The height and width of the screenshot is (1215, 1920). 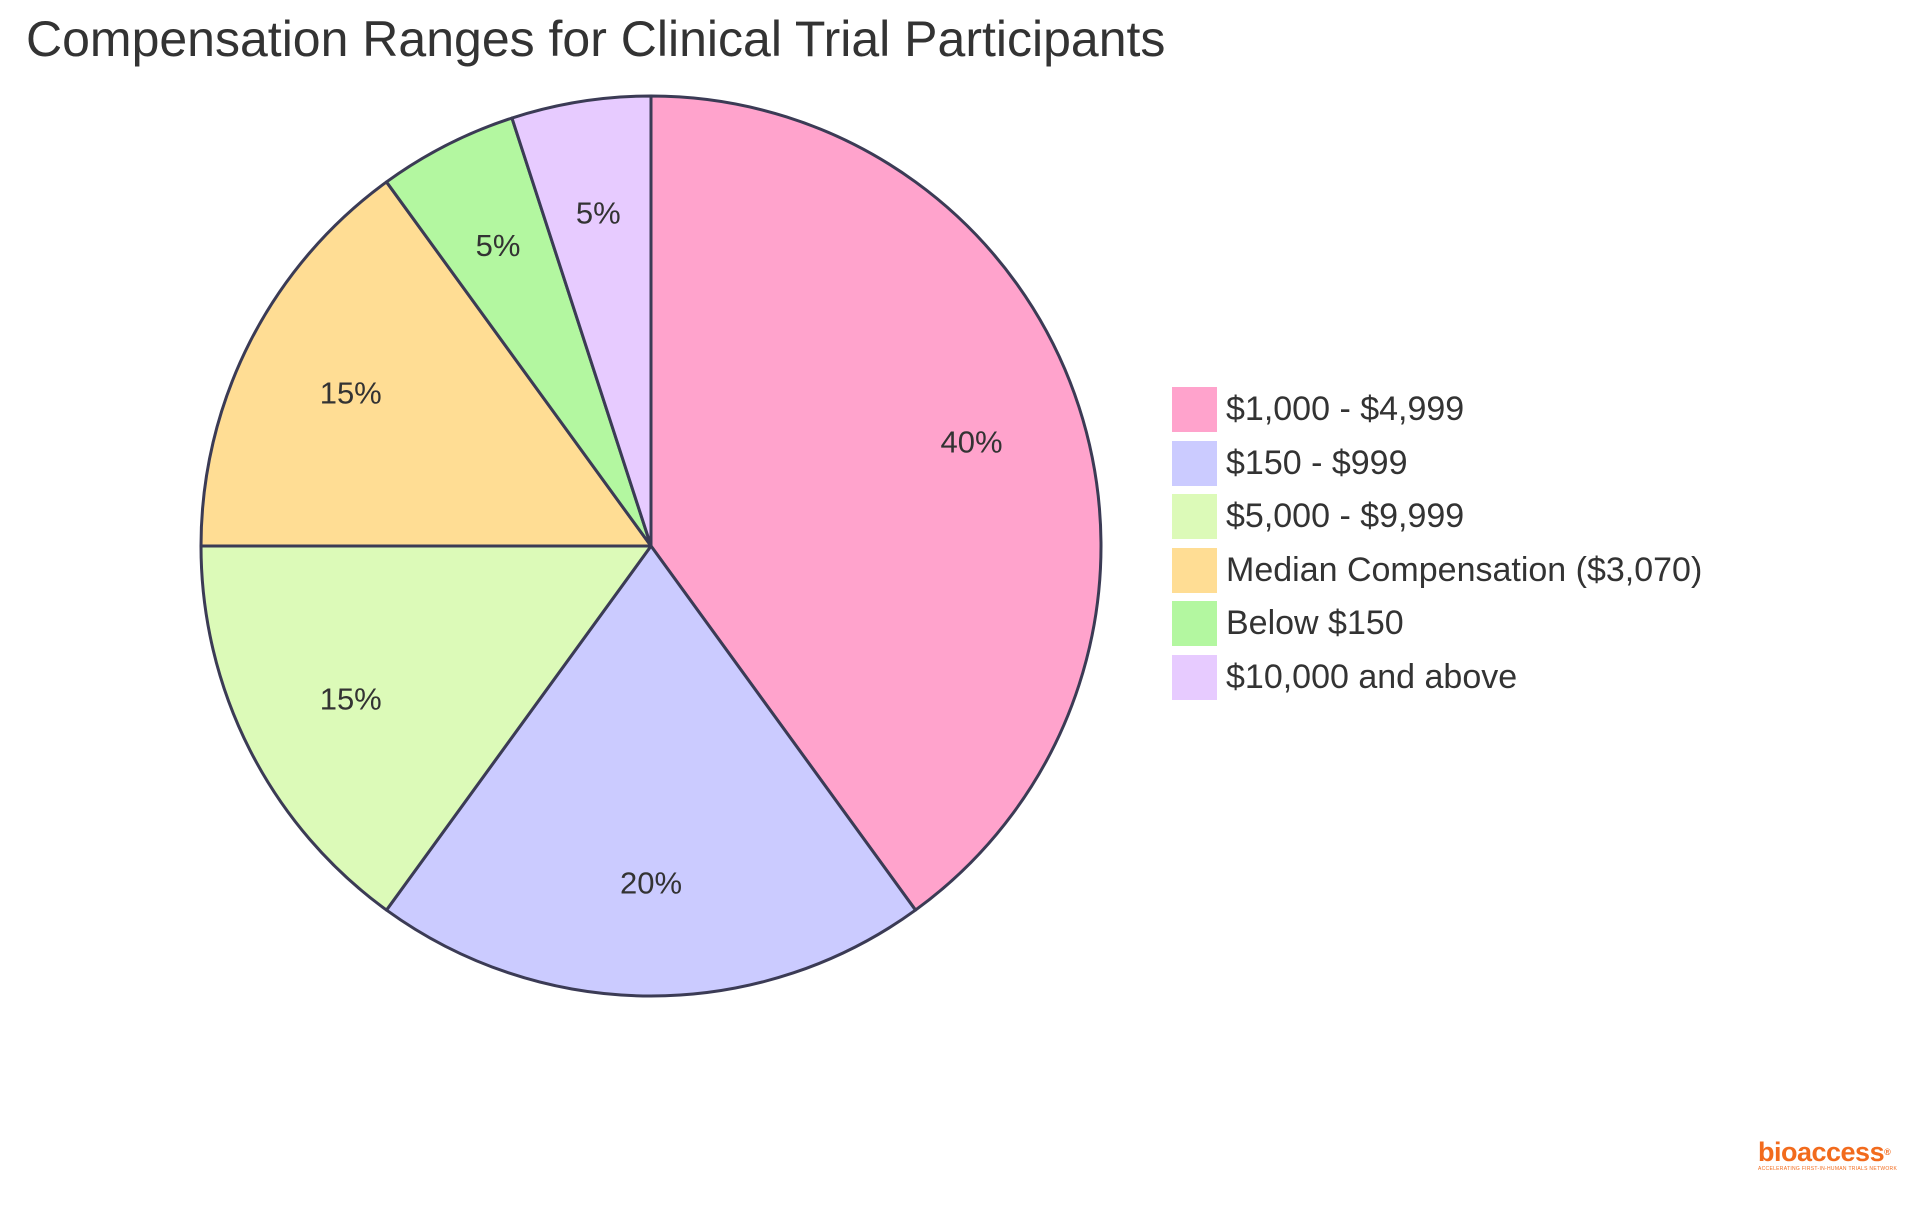 What do you see at coordinates (1437, 624) in the screenshot?
I see `legend-item-4: Below $150` at bounding box center [1437, 624].